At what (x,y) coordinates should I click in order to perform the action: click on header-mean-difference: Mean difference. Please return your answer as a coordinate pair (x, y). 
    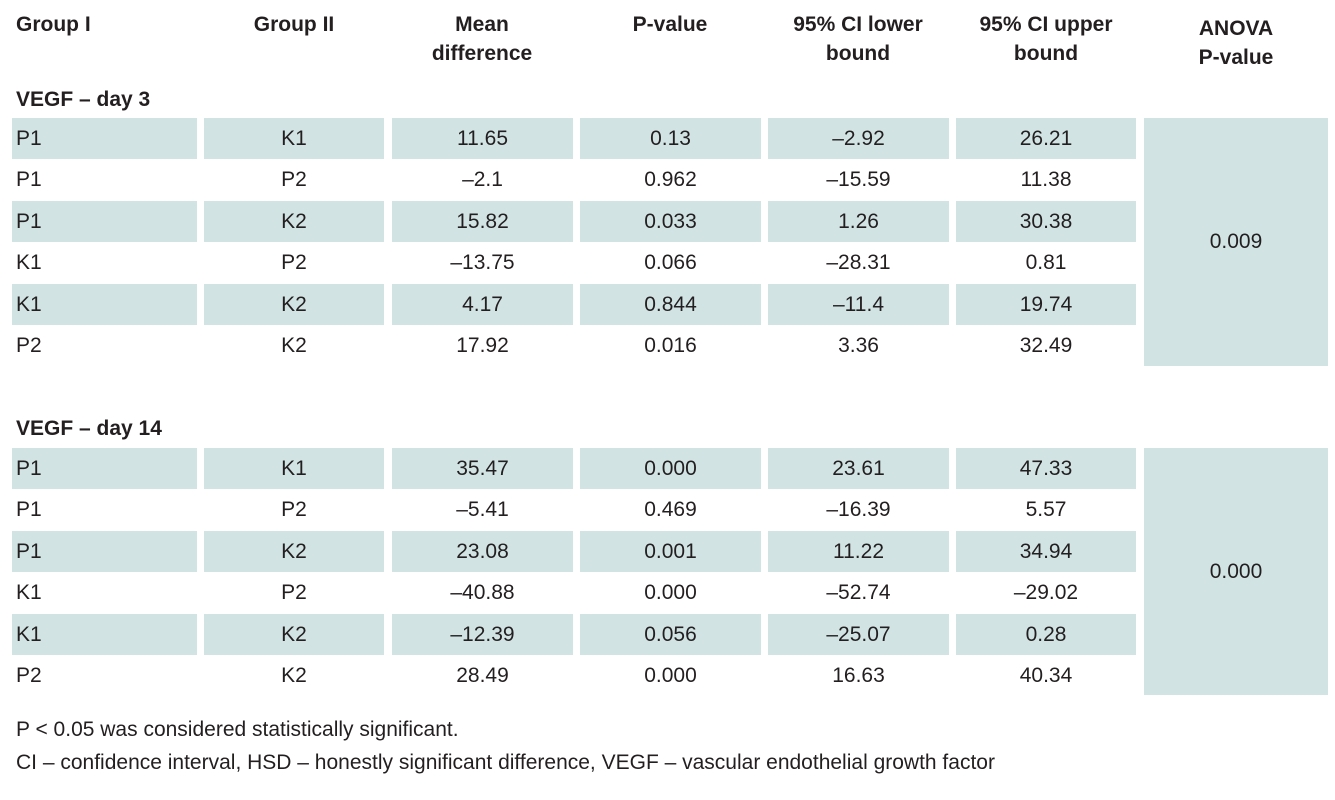
    Looking at the image, I should click on (482, 39).